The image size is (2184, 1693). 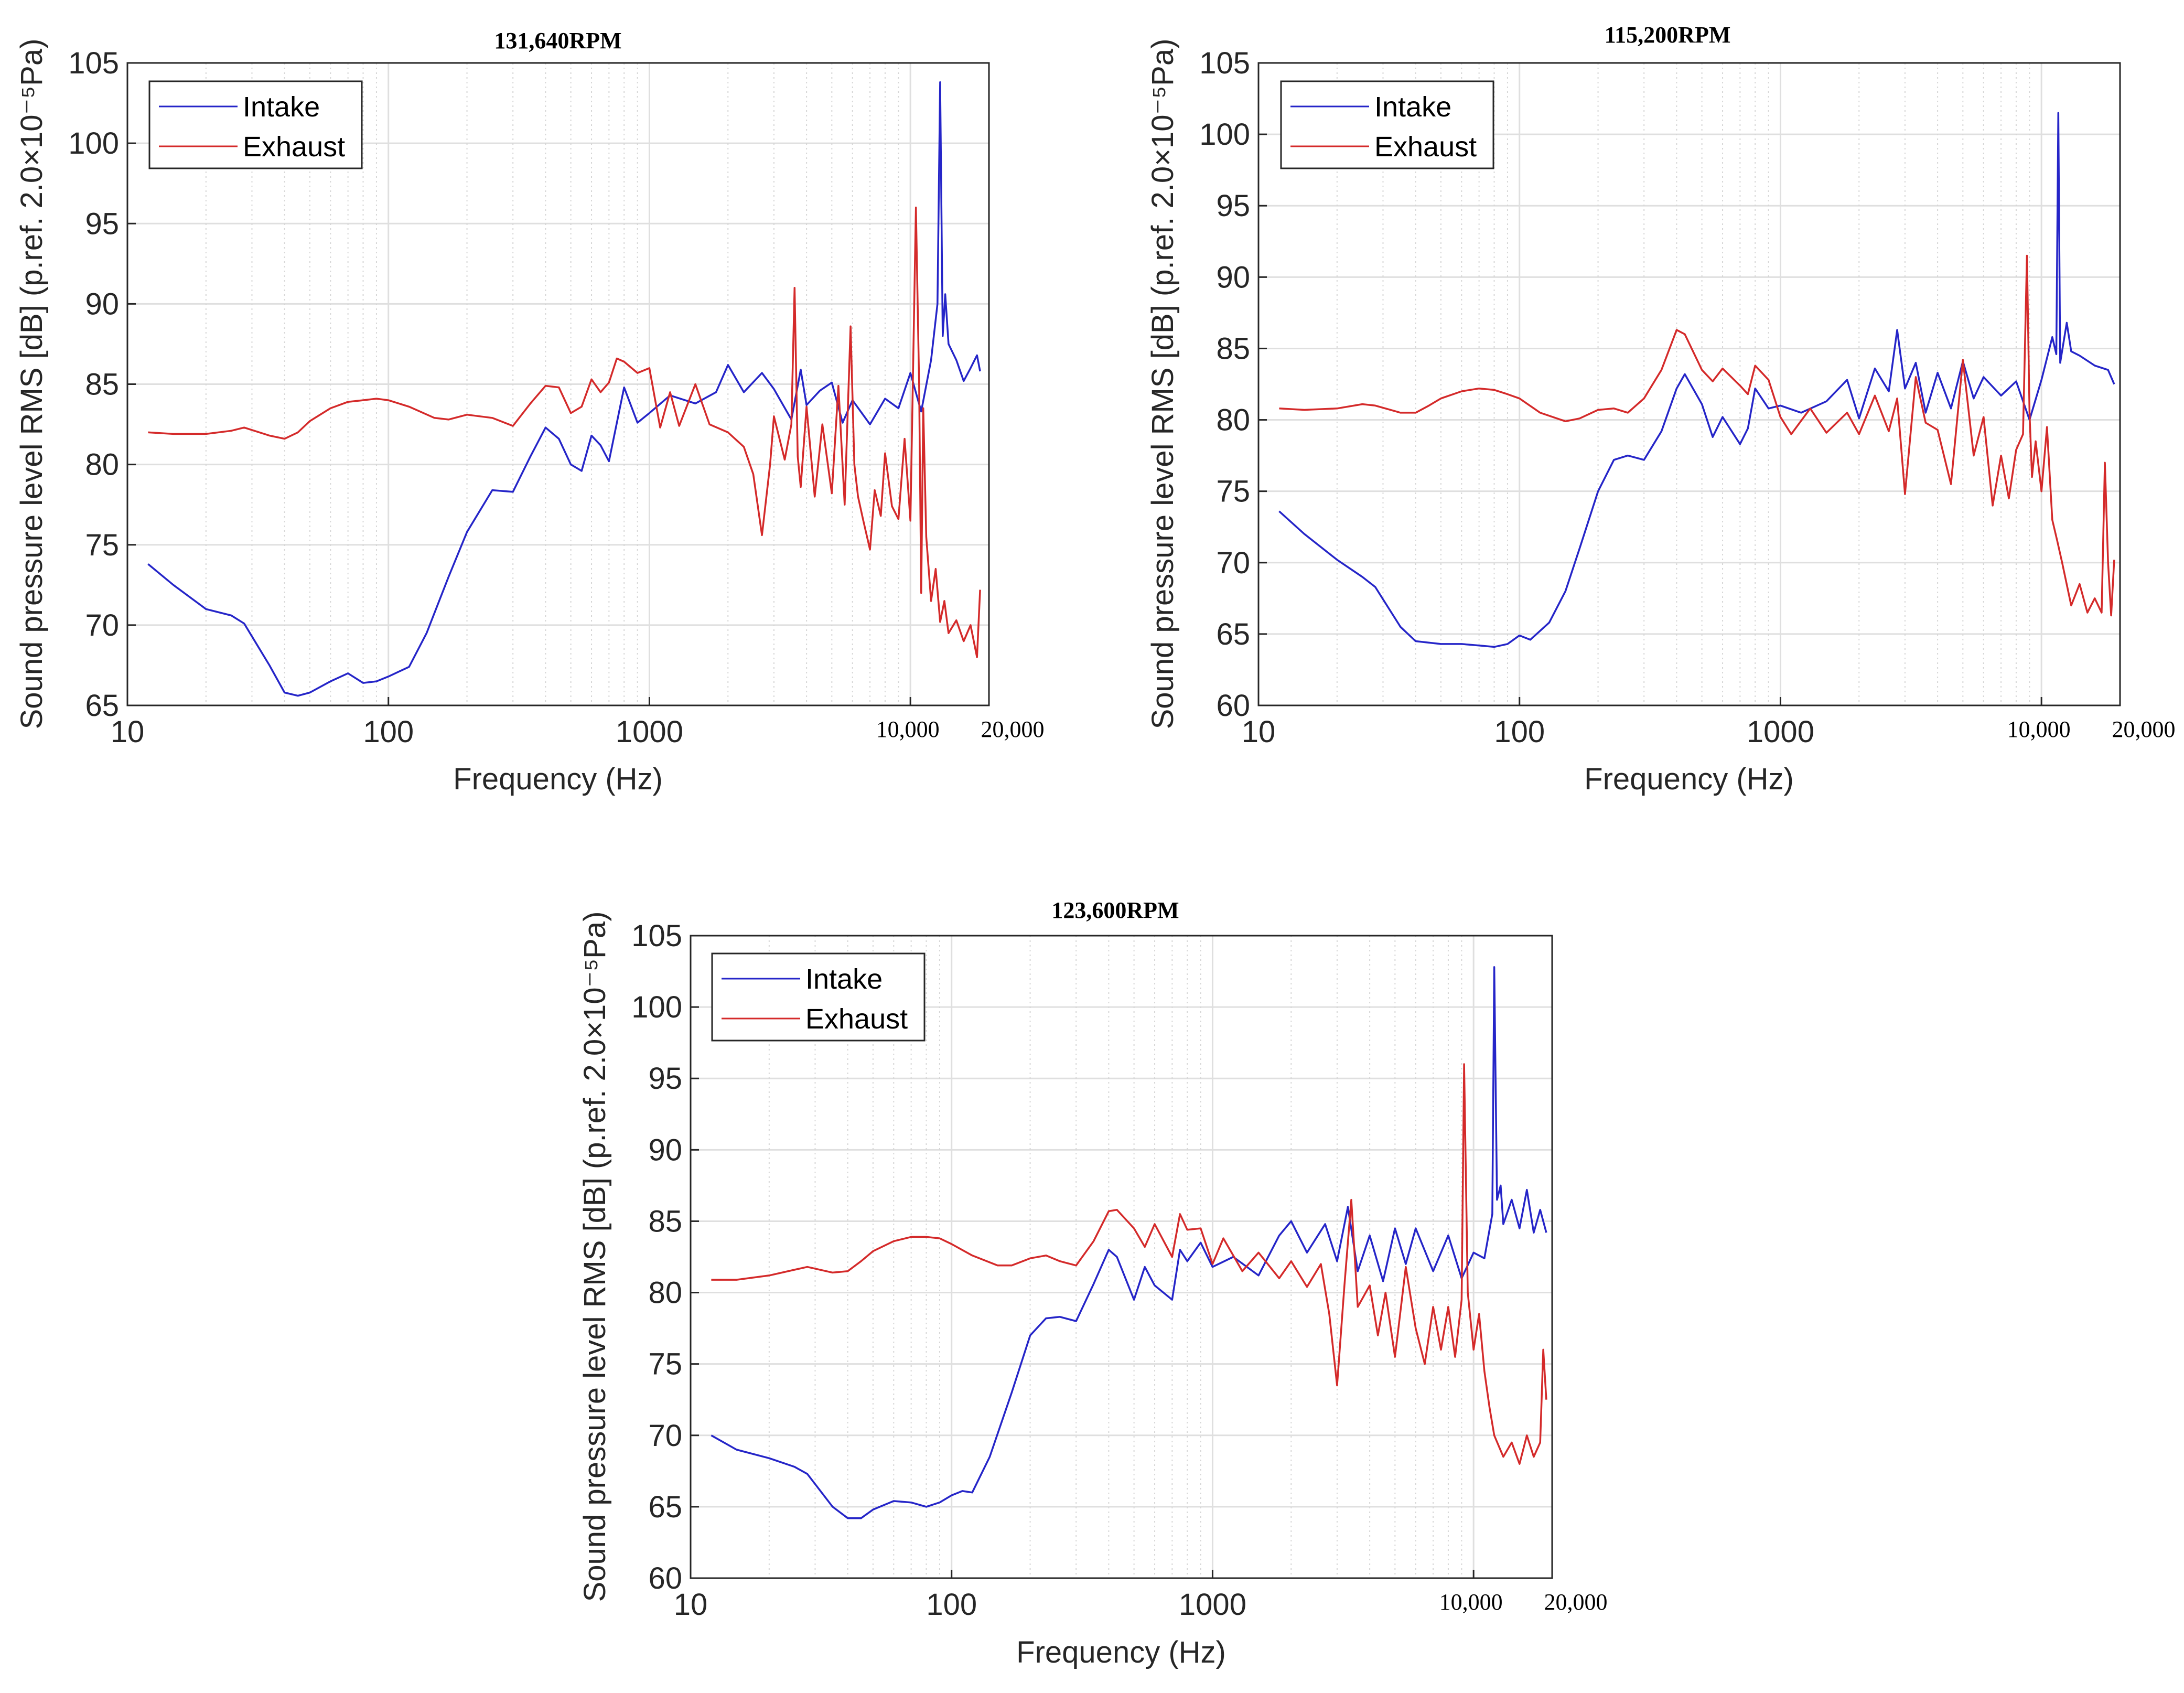 I want to click on chart-2-legend-label-intake: Intake, so click(x=1413, y=107).